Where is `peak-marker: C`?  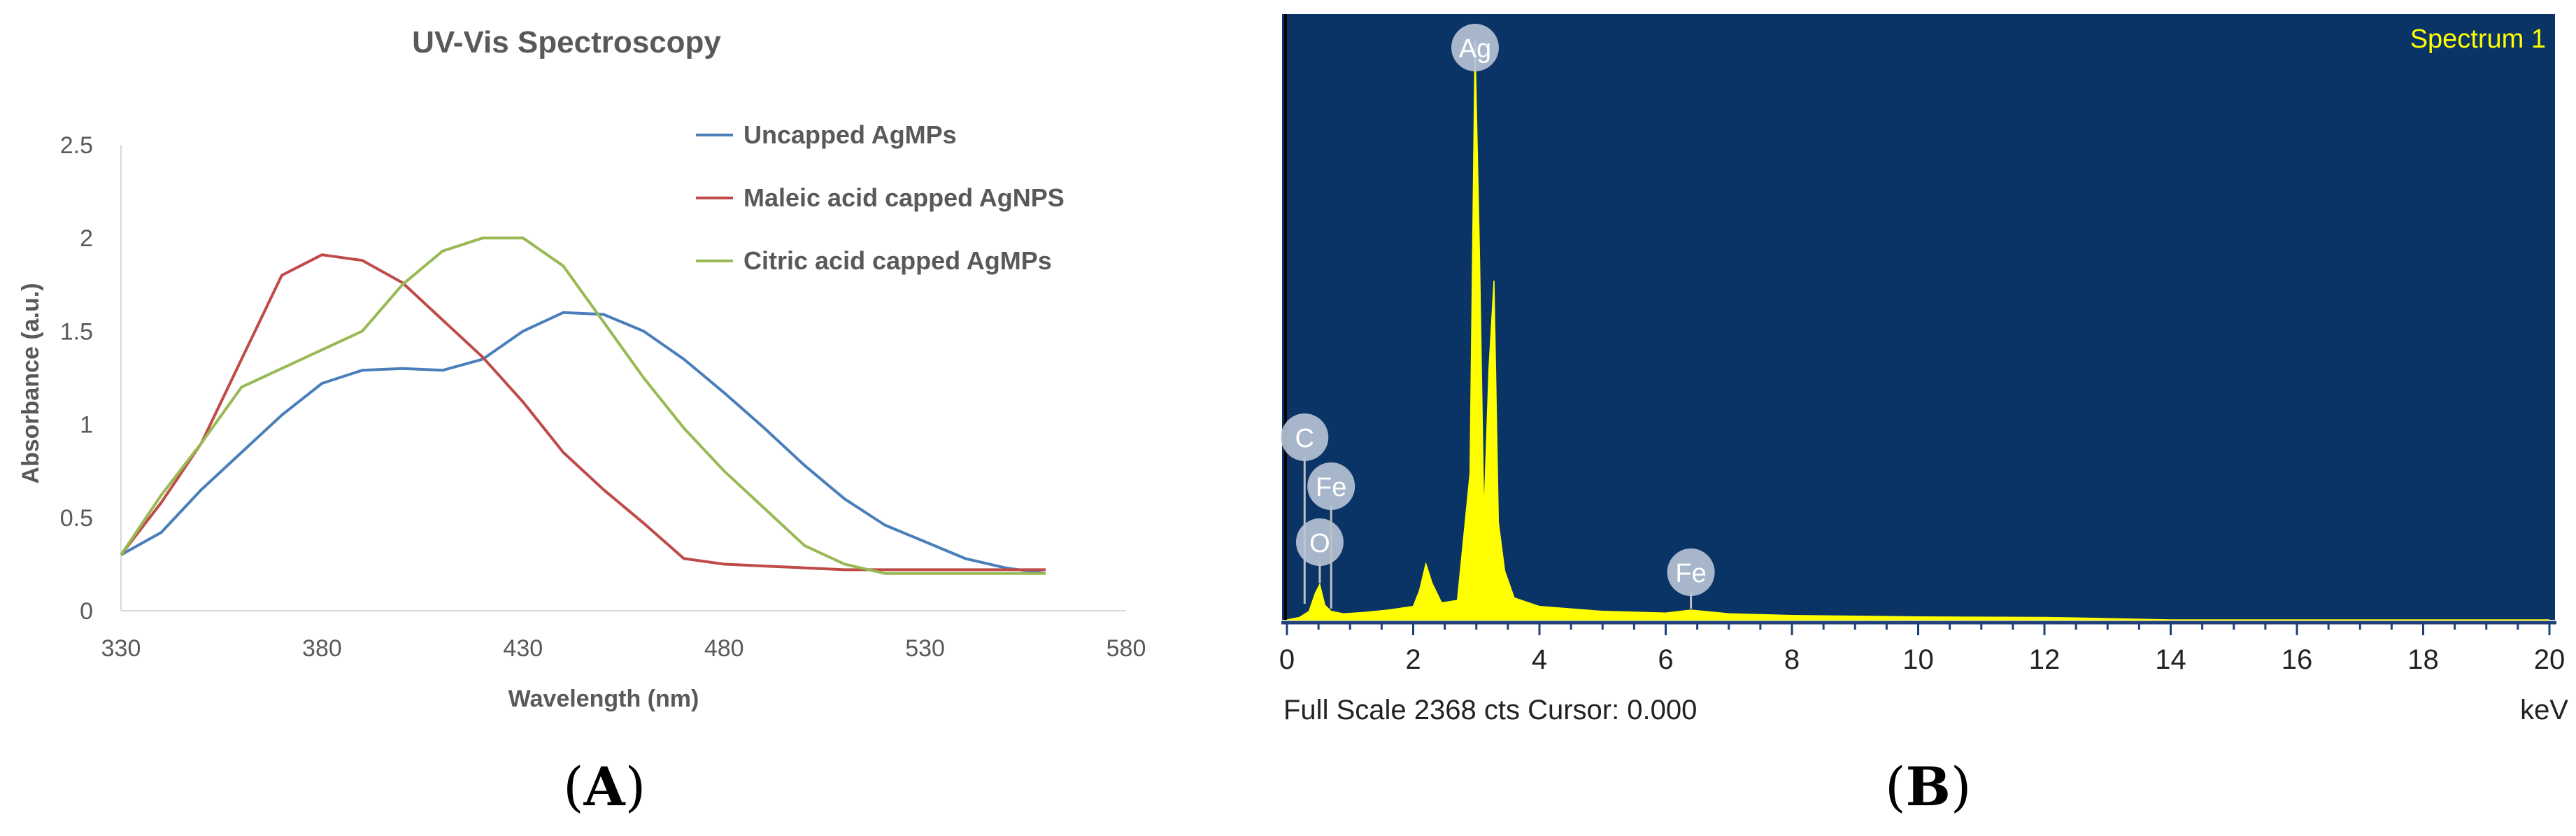 peak-marker: C is located at coordinates (1305, 508).